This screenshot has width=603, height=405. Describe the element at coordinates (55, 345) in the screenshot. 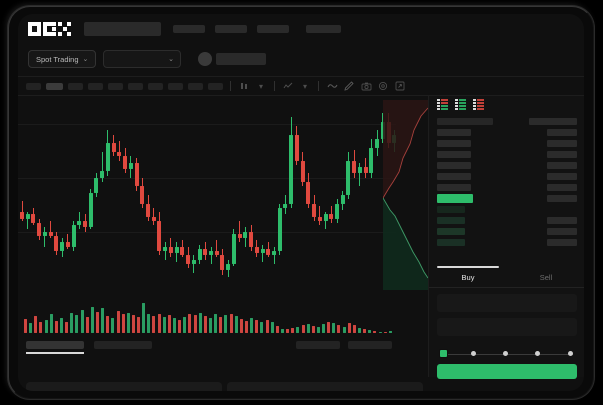

I see `chart-tab-chart` at that location.